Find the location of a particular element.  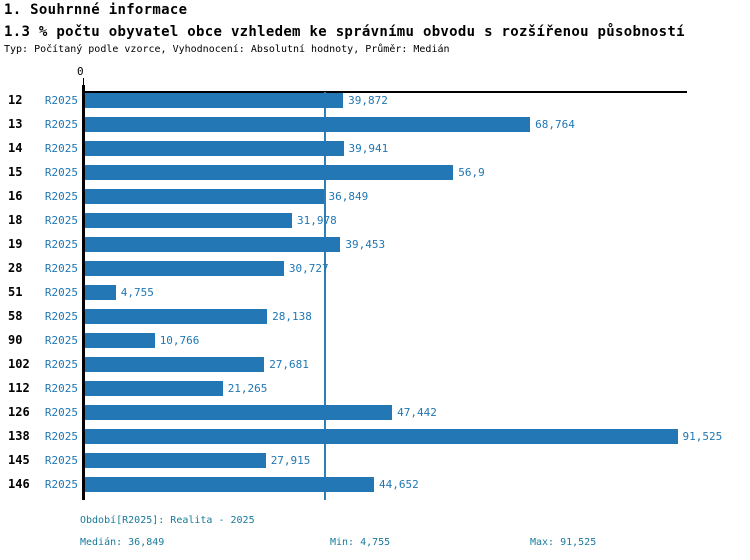

row-category-label: 90 is located at coordinates (15, 340).